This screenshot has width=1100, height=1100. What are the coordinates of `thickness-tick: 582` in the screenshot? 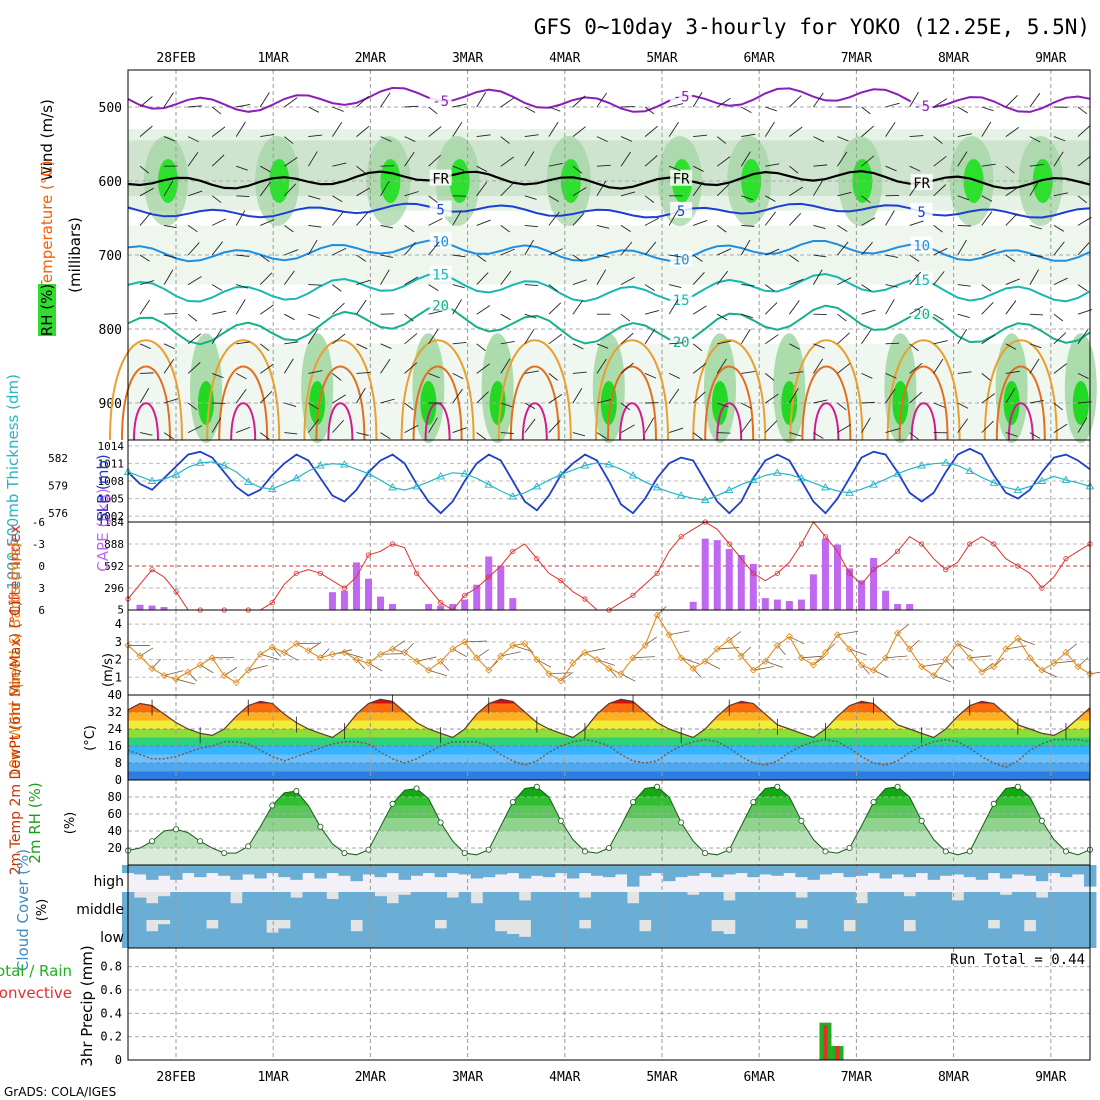 It's located at (58, 458).